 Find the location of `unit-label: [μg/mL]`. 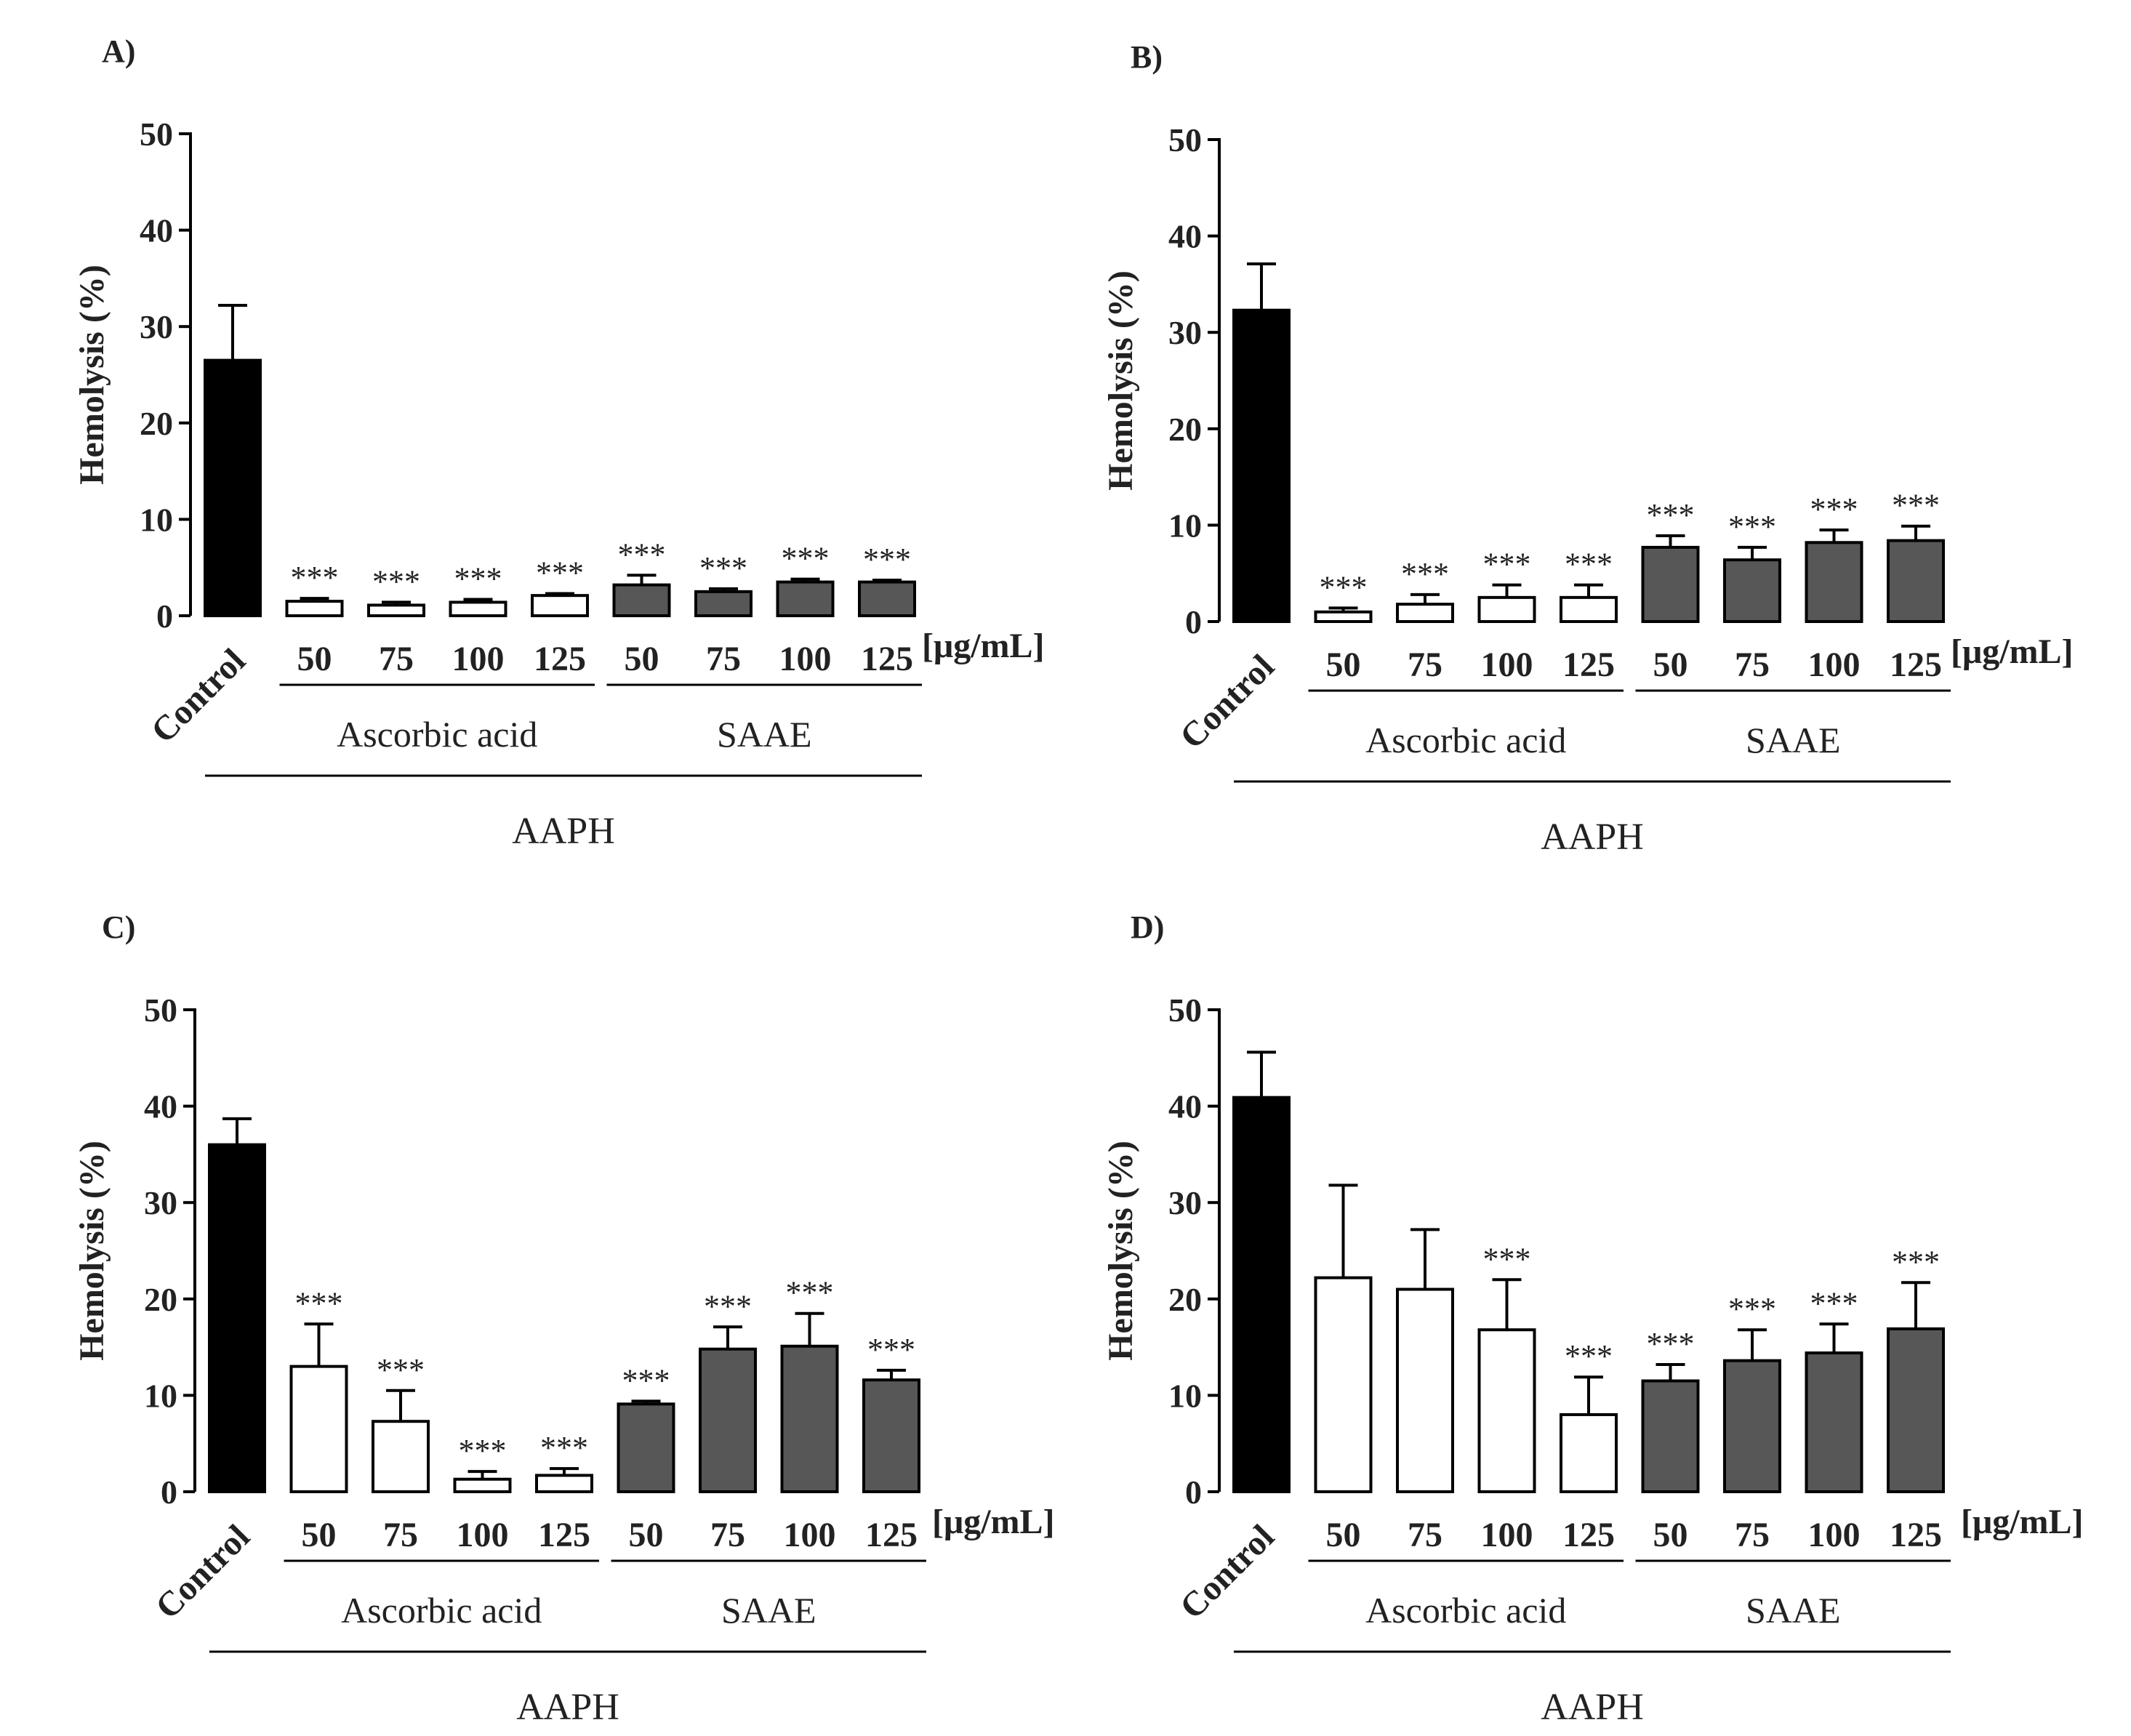

unit-label: [μg/mL] is located at coordinates (994, 1522).